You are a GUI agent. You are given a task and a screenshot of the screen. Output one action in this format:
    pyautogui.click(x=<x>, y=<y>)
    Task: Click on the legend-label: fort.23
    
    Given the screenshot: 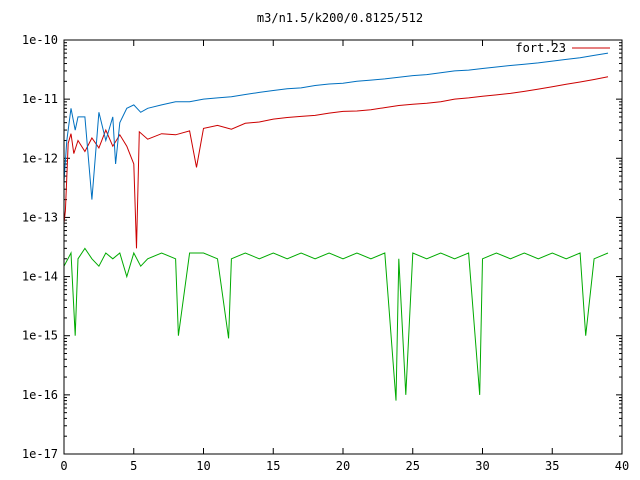 What is the action you would take?
    pyautogui.click(x=540, y=48)
    